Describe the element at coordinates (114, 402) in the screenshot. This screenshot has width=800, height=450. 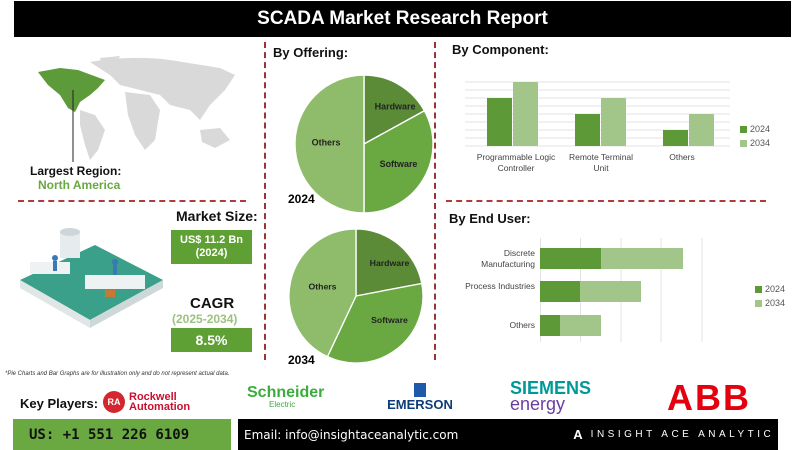
I see `rockwell-icon: RA` at that location.